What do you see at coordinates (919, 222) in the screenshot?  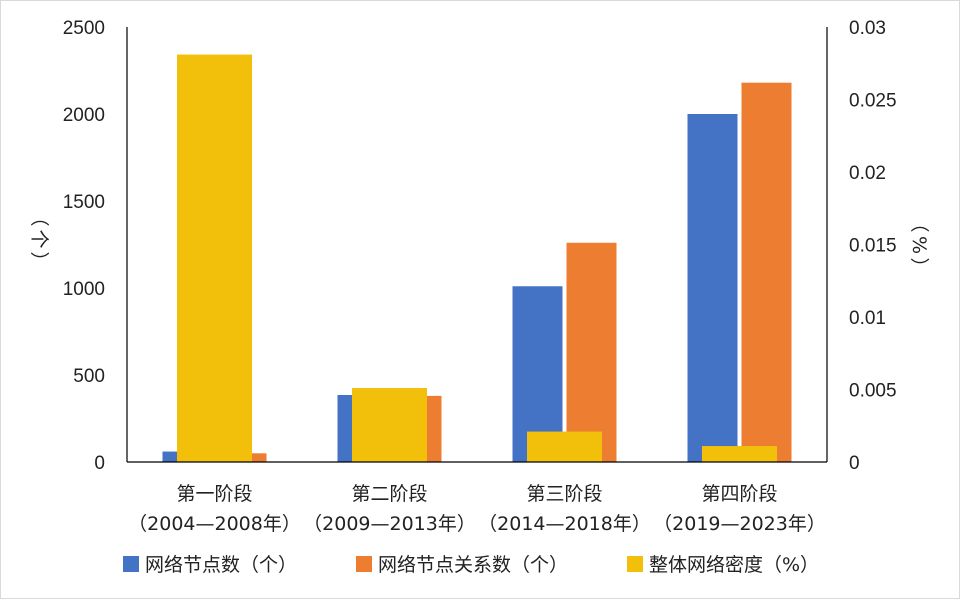 I see `right-axis-label-char: （` at bounding box center [919, 222].